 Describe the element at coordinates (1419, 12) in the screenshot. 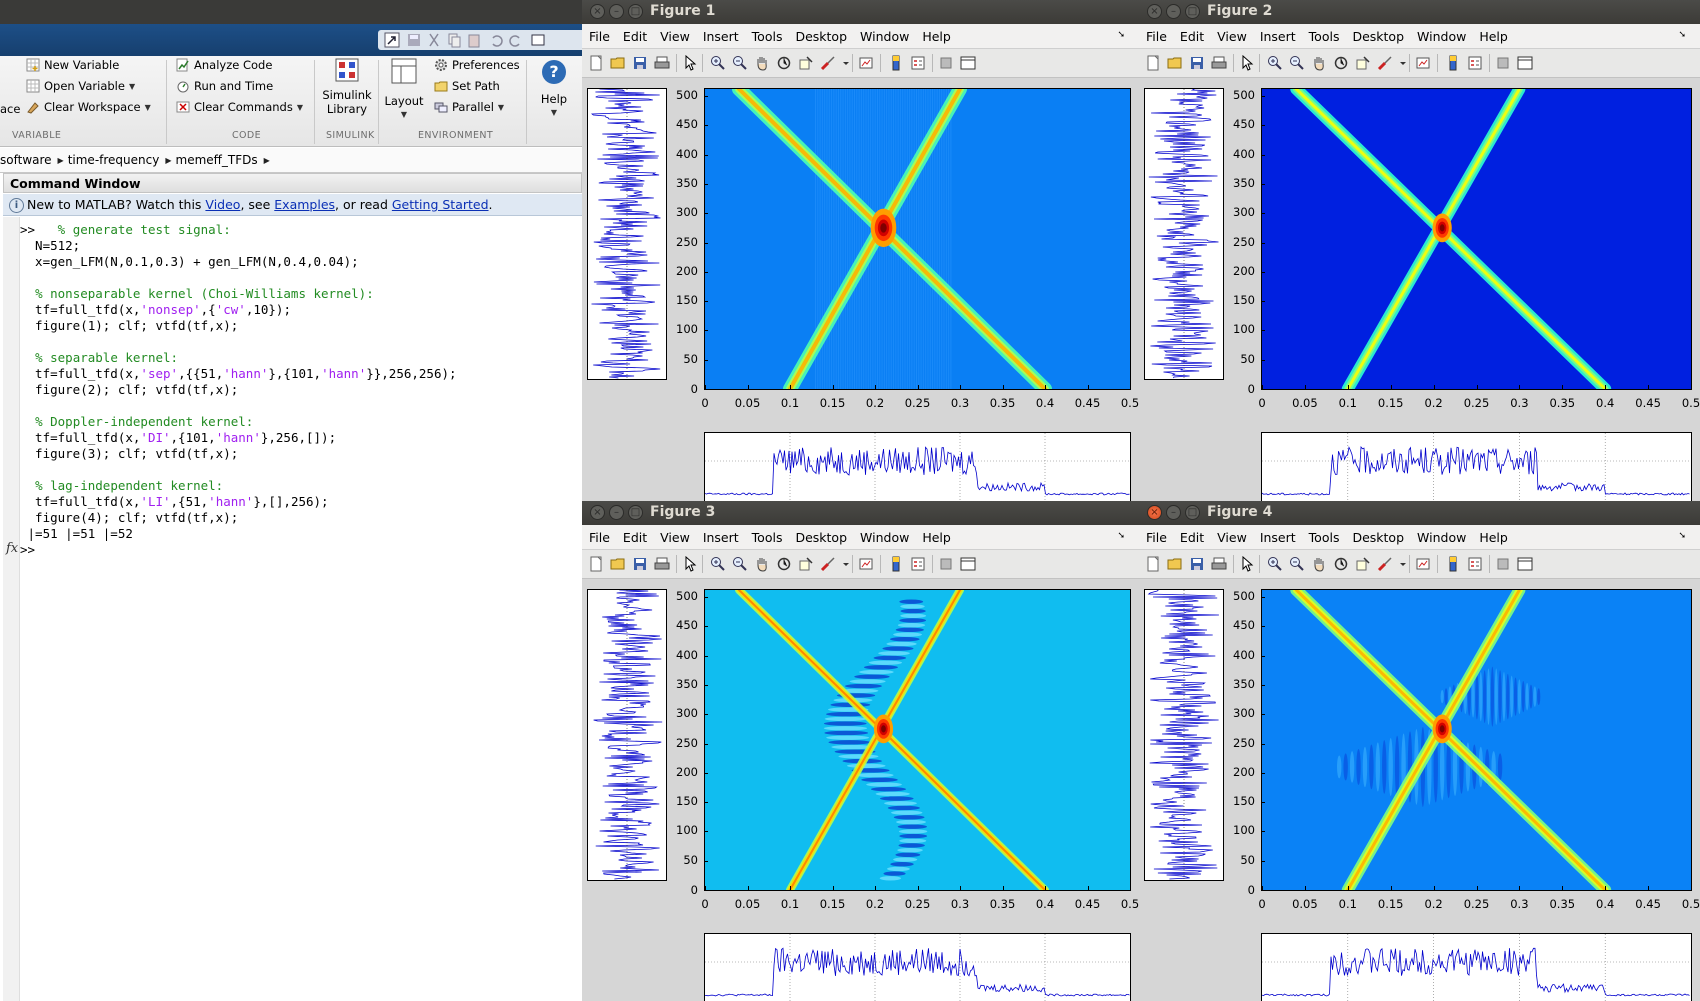

I see `figure-titlebar: × – □ Figure 2` at that location.